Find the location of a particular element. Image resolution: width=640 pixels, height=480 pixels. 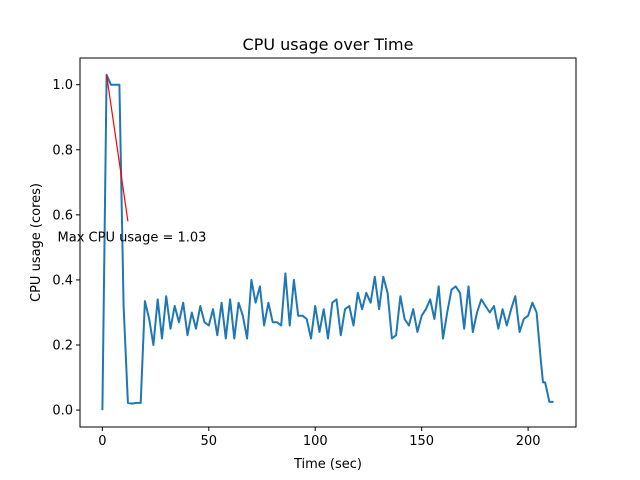

x-tick-label: 200 is located at coordinates (528, 441).